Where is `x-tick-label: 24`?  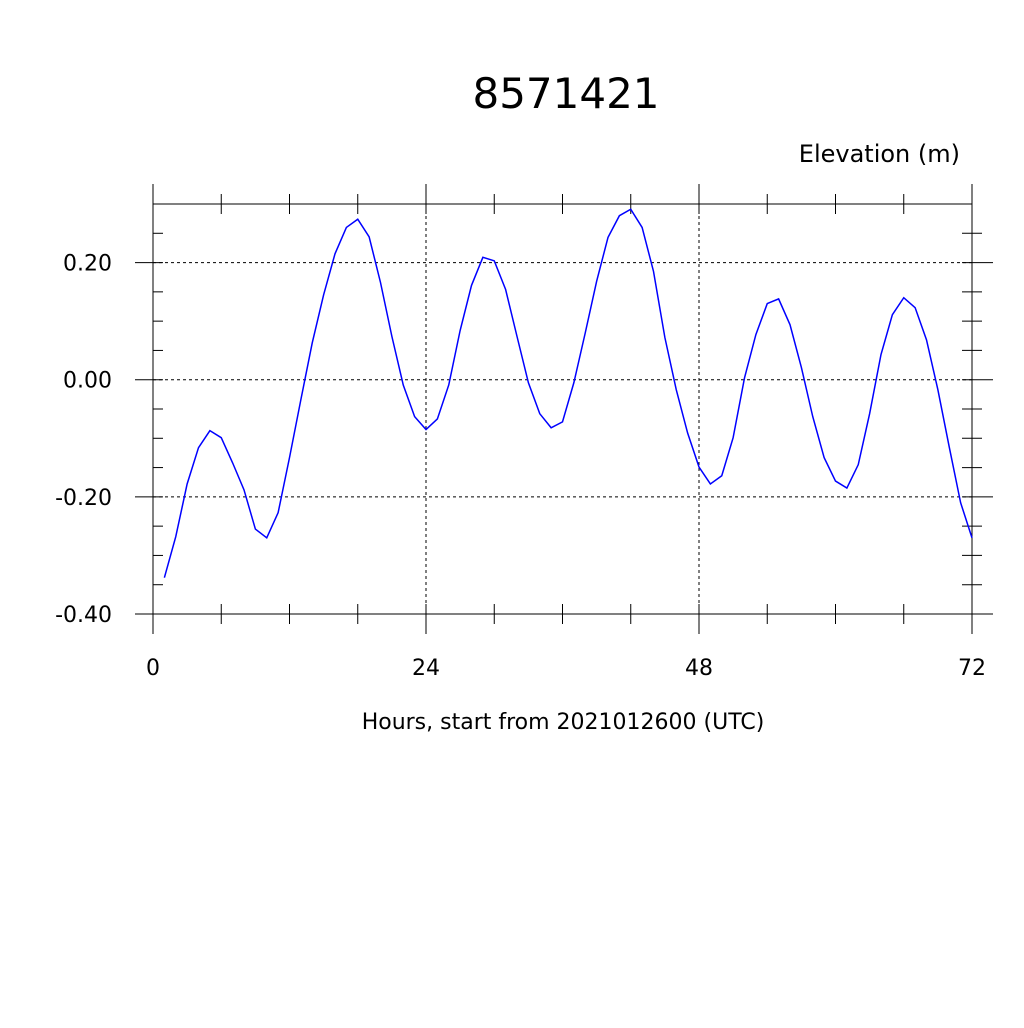 x-tick-label: 24 is located at coordinates (426, 668).